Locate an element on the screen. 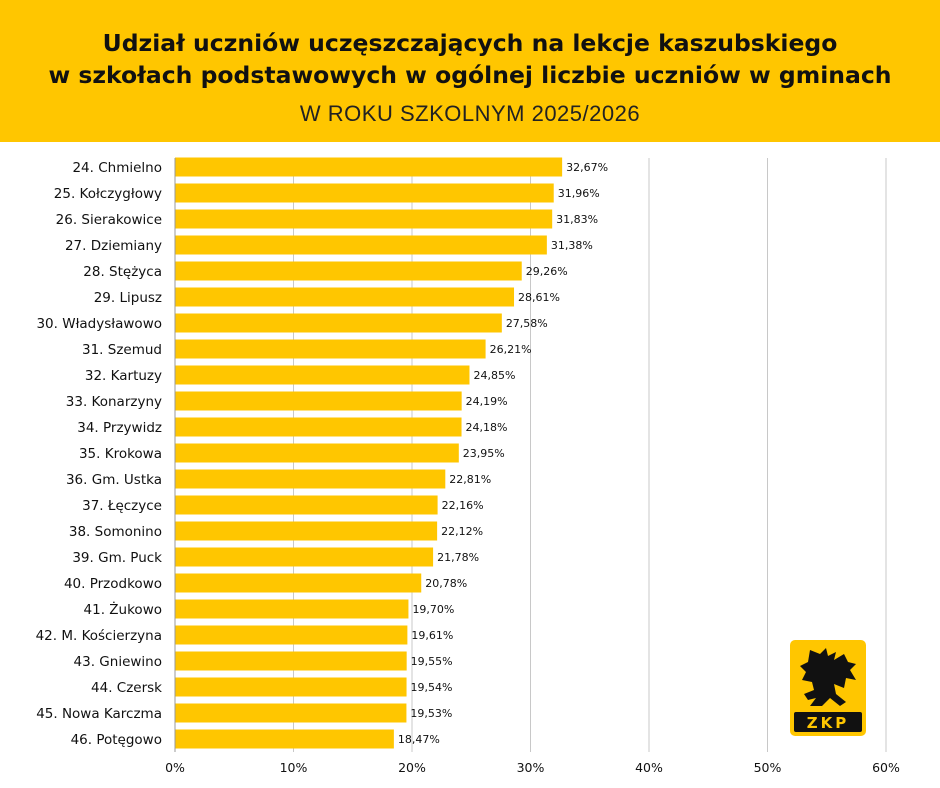  logo-text: ZKP is located at coordinates (828, 723).